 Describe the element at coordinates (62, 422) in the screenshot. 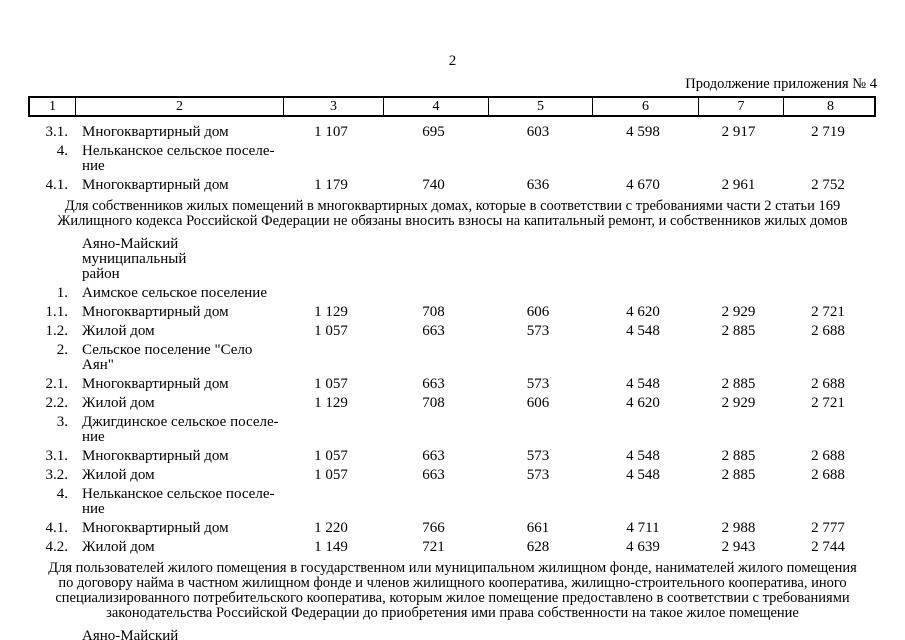

I see `row-number: 3.` at that location.